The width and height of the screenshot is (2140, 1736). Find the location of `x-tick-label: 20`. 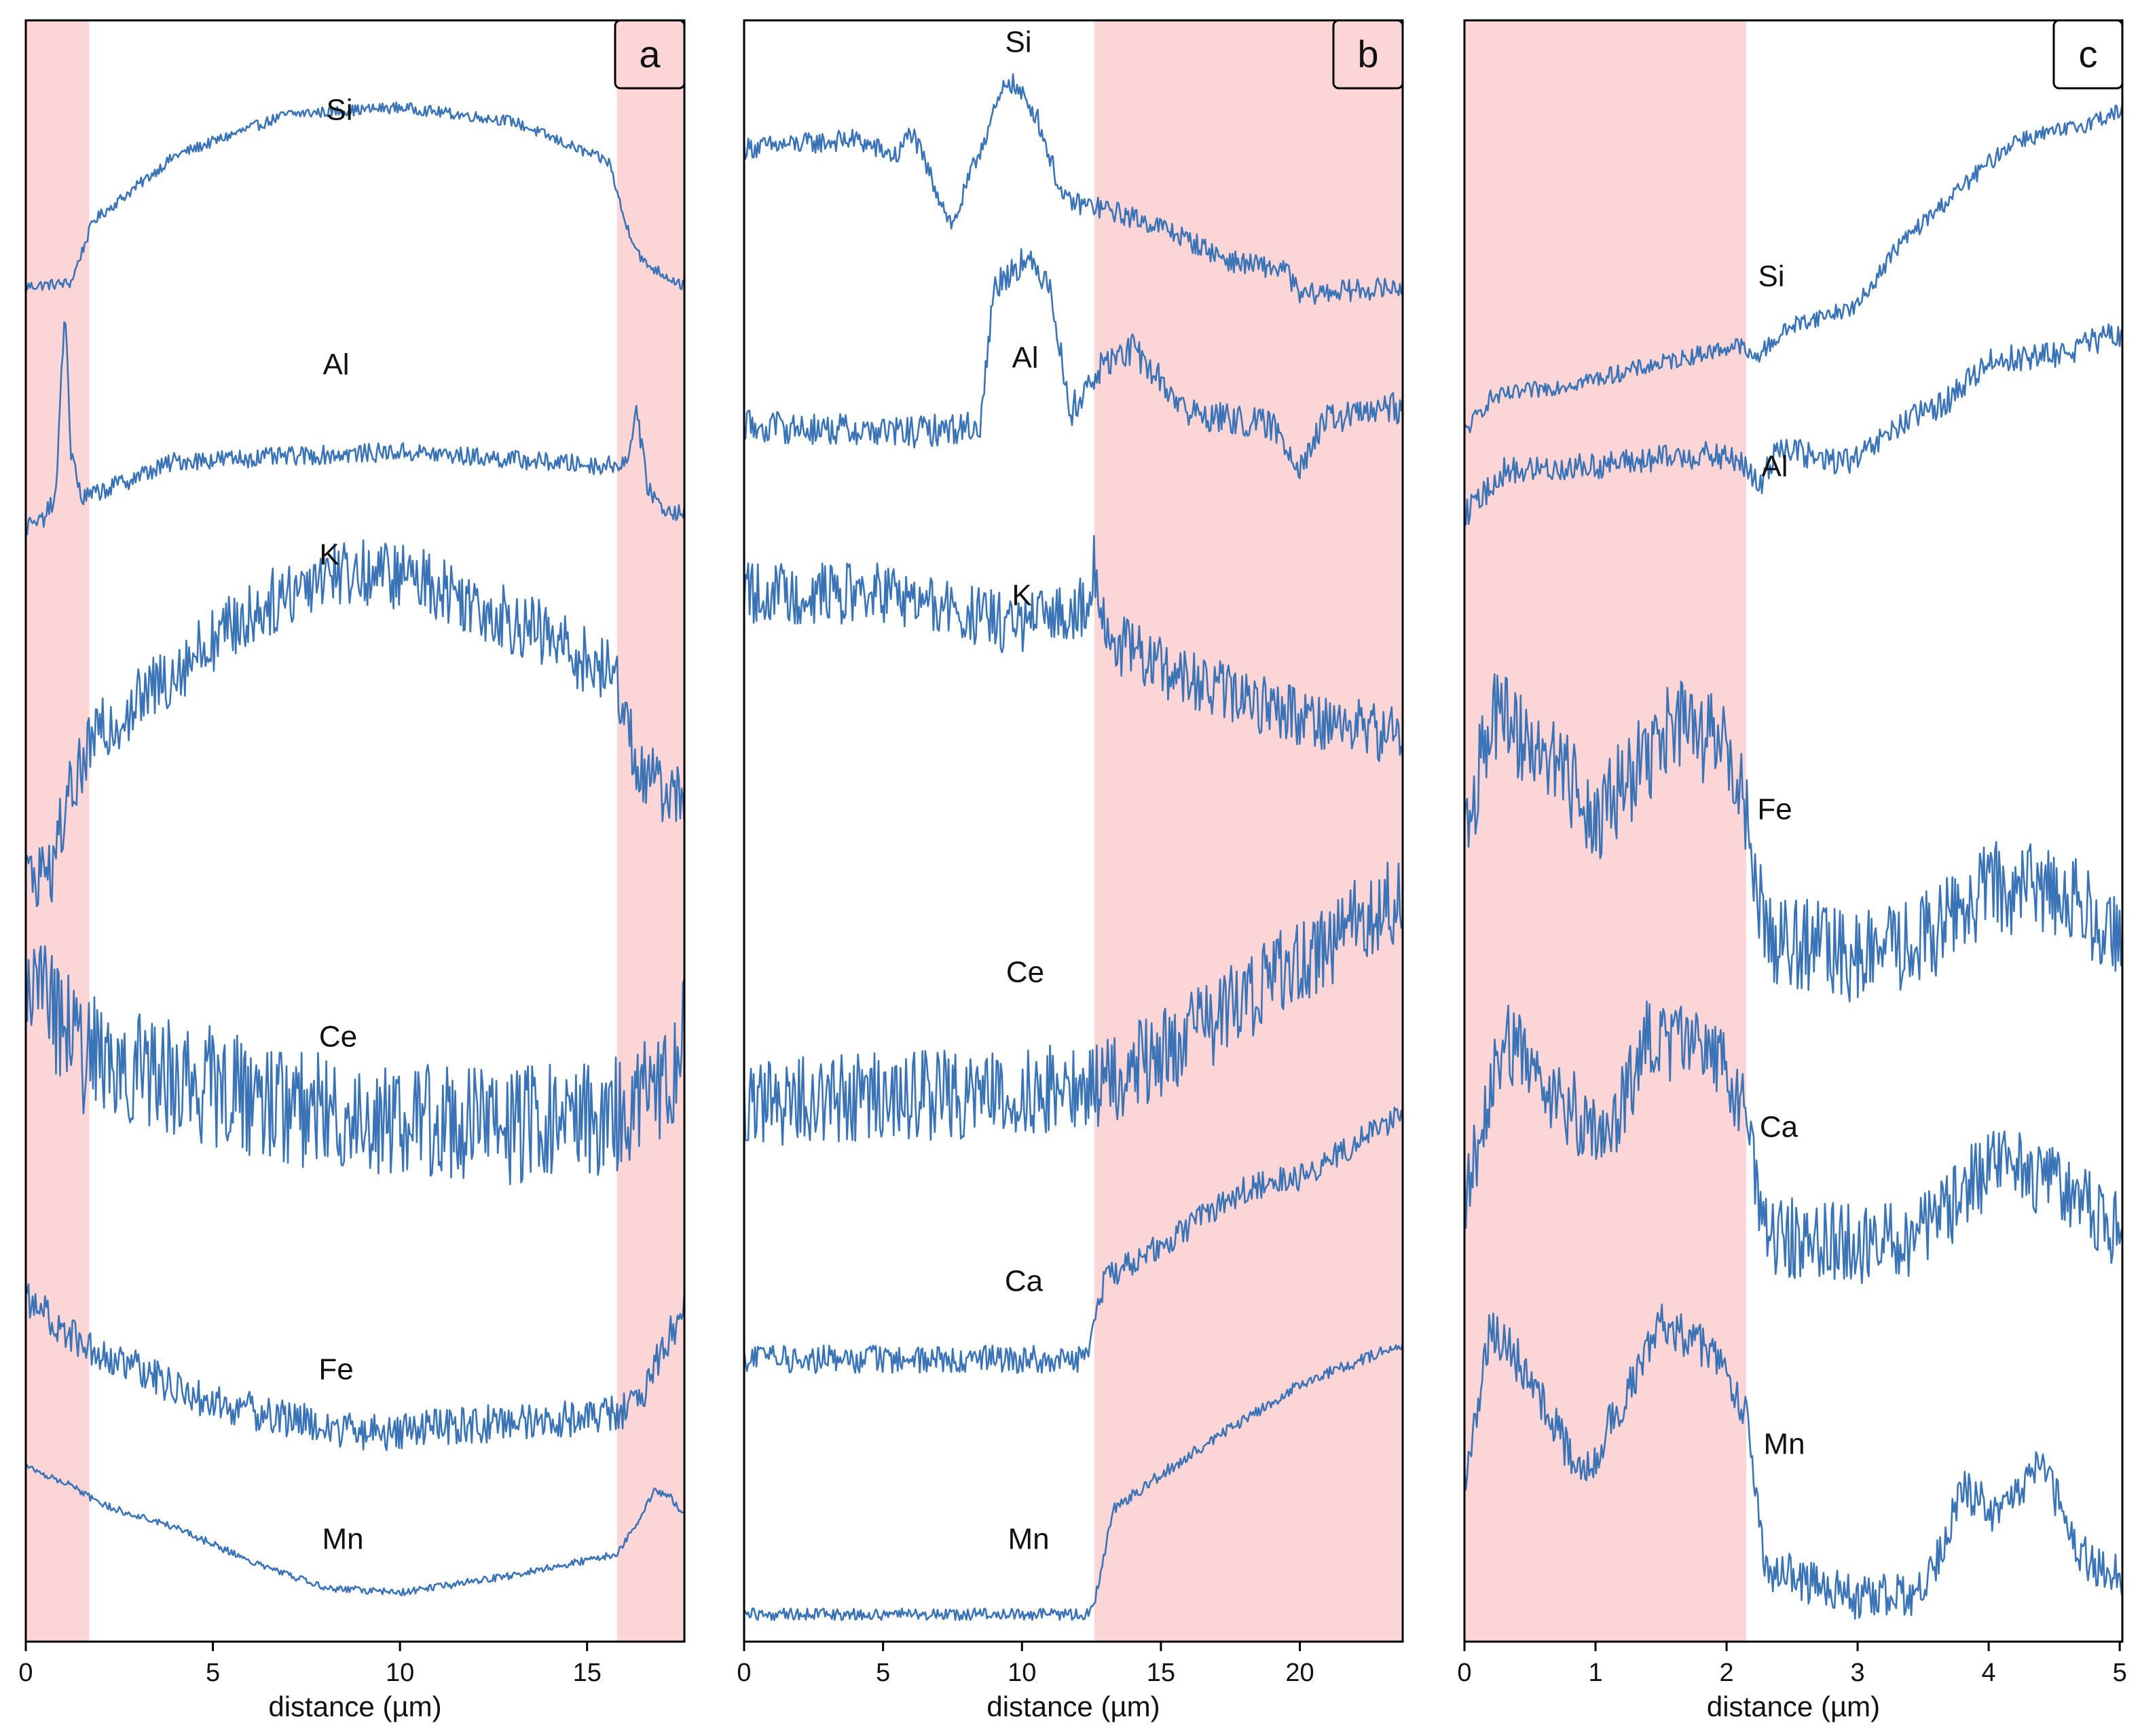

x-tick-label: 20 is located at coordinates (1299, 1673).